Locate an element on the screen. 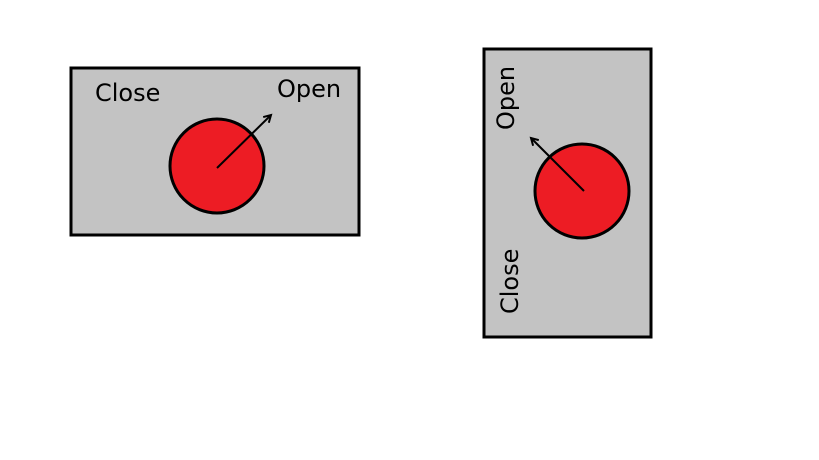 This screenshot has width=819, height=460. vertical-open-label: Open is located at coordinates (506, 98).